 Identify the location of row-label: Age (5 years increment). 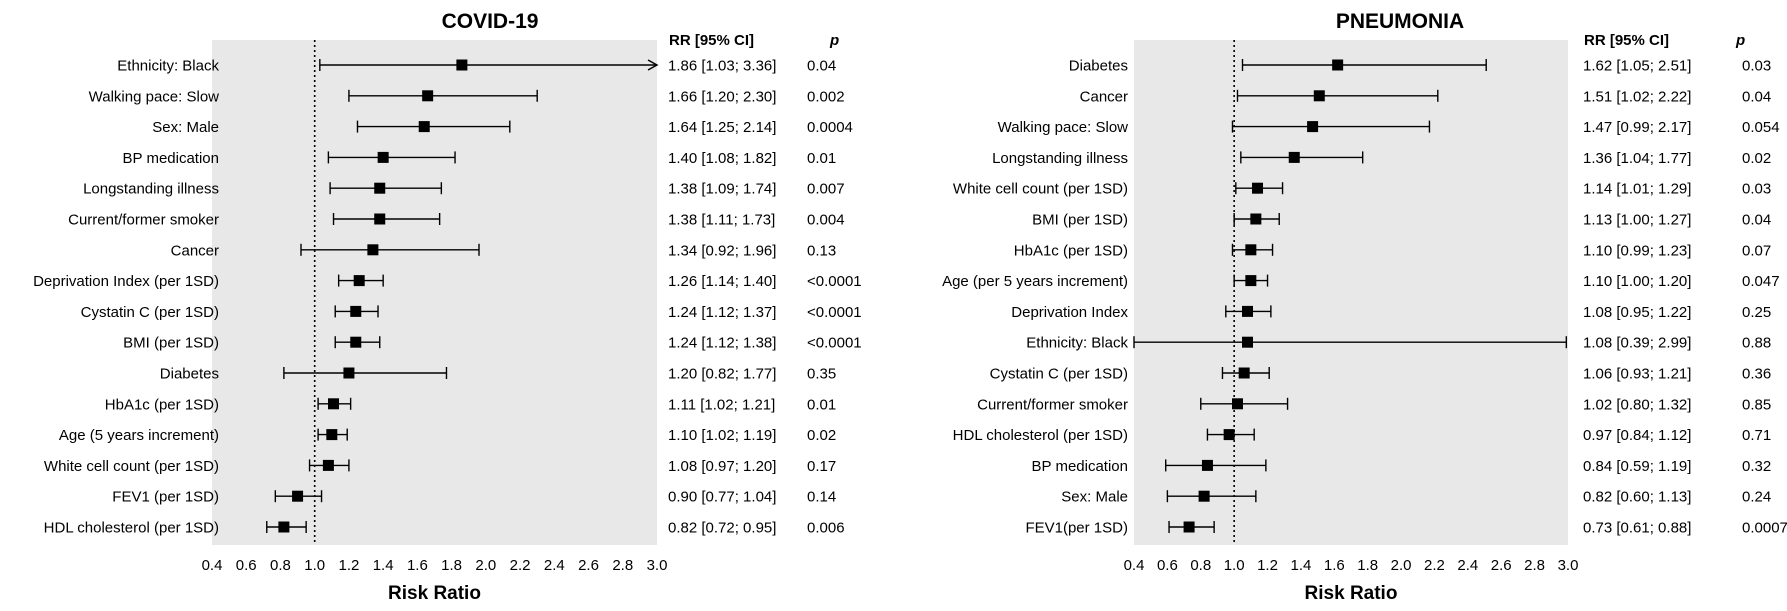
(139, 435).